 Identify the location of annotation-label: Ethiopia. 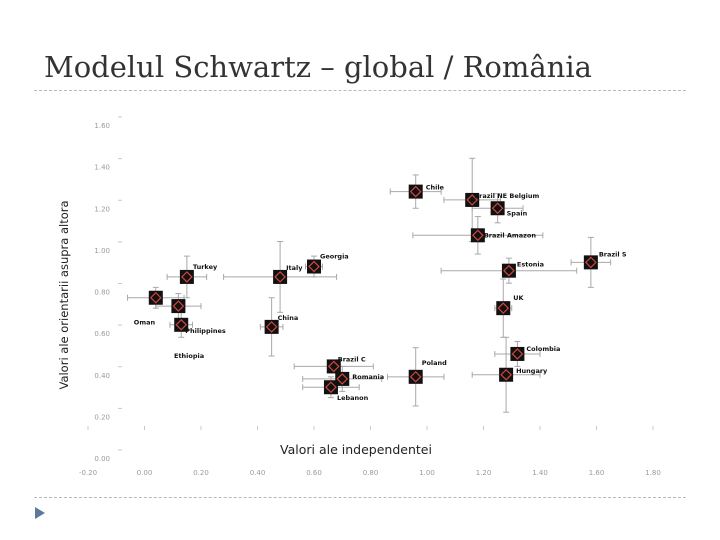
(189, 356).